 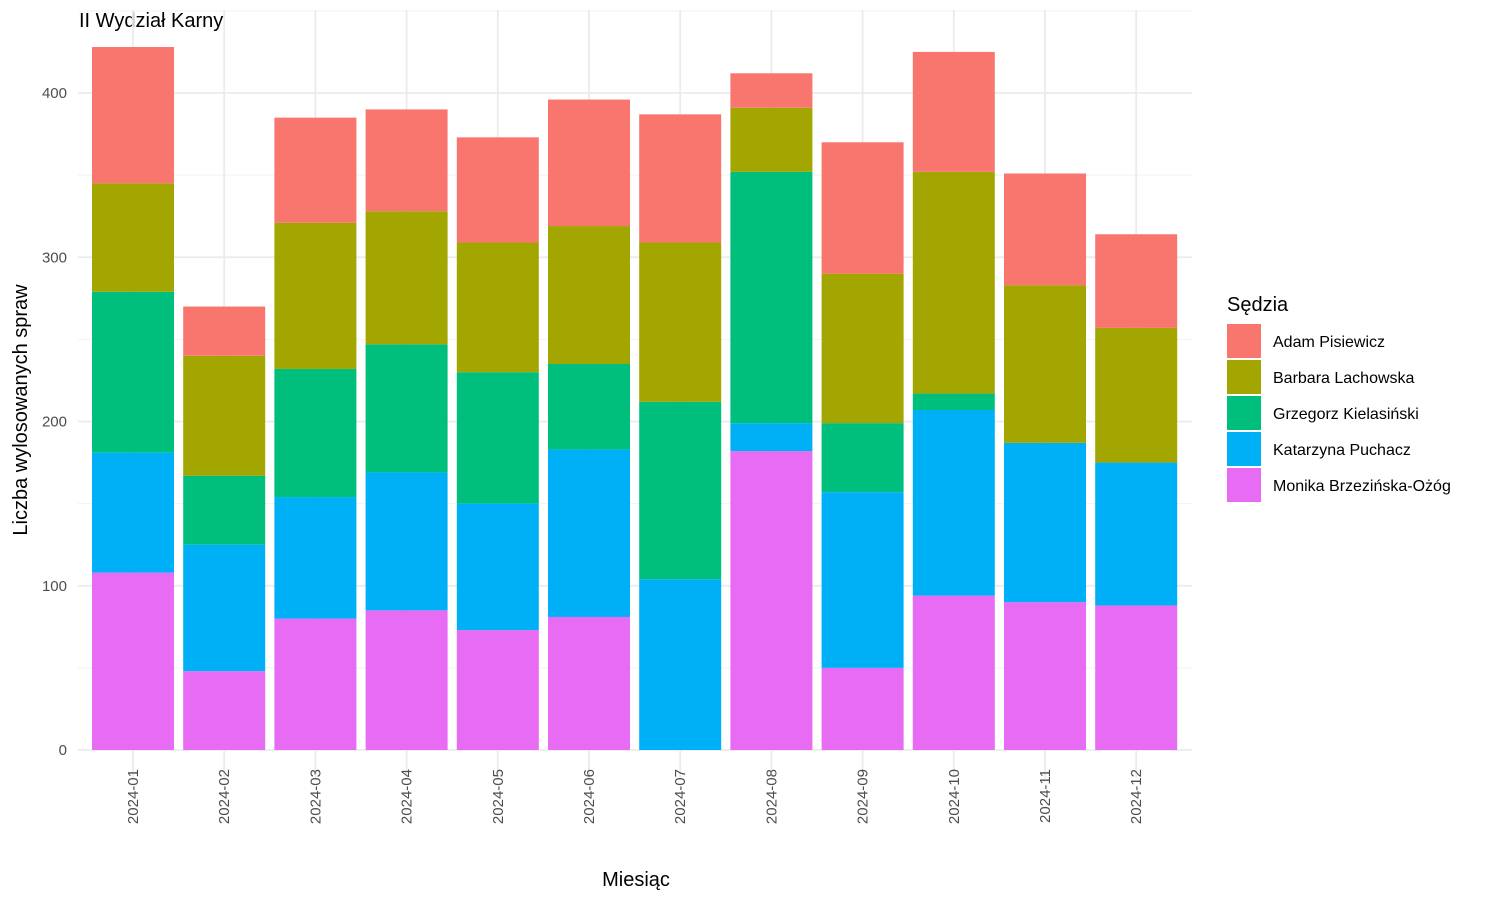 What do you see at coordinates (63, 750) in the screenshot?
I see `y-tick-label: 0` at bounding box center [63, 750].